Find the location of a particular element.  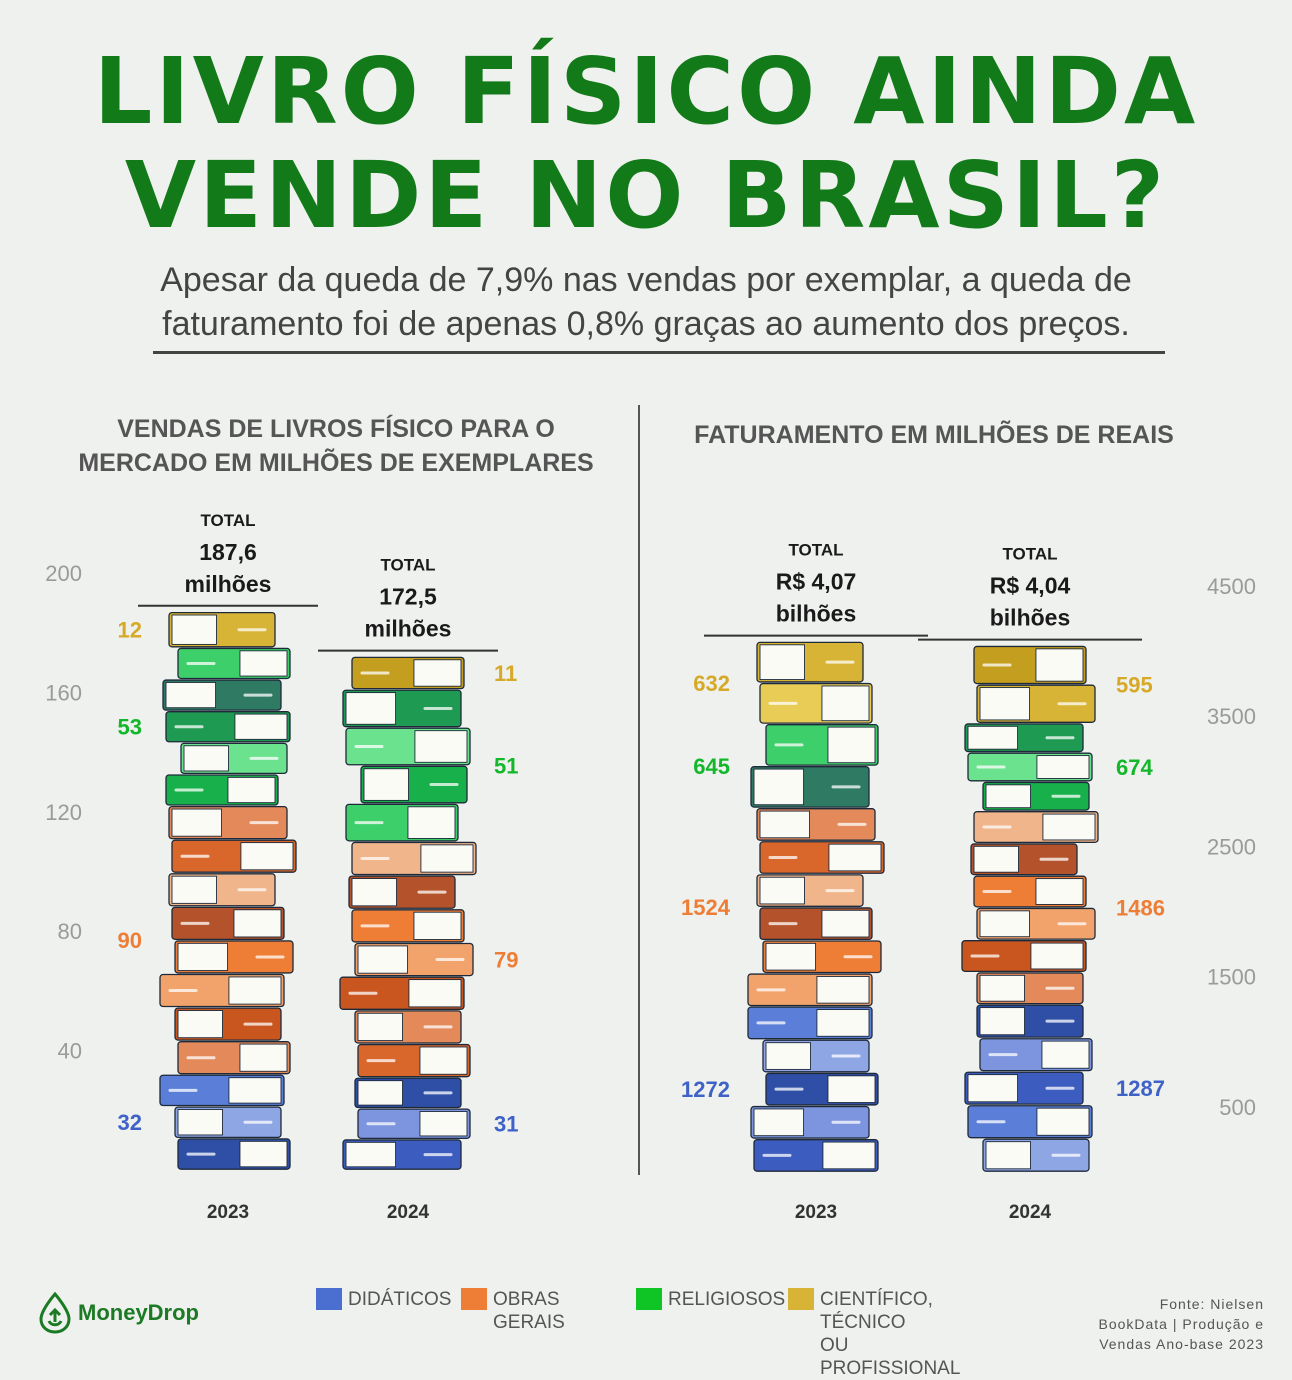

brand-name: MoneyDrop is located at coordinates (138, 1312).